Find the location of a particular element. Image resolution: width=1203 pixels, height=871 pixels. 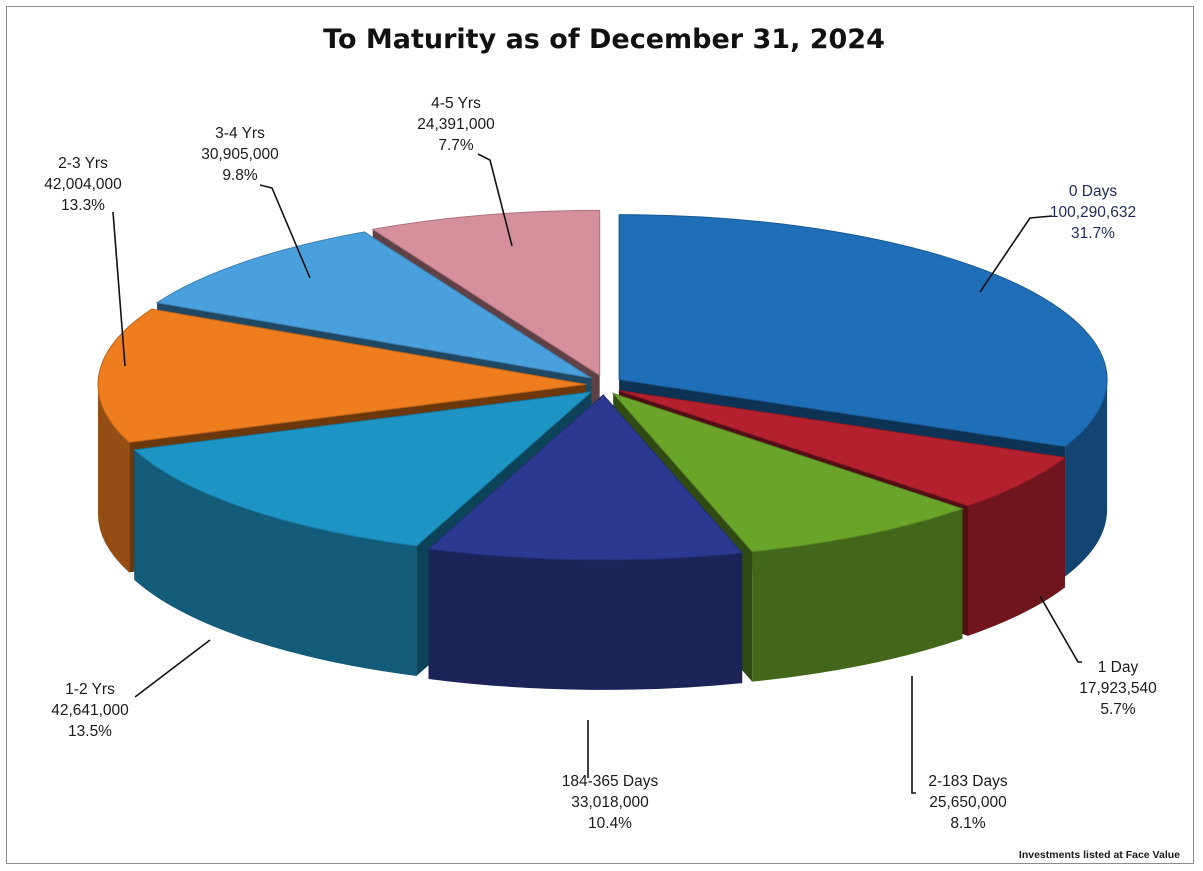

pie-slice-top-1-day is located at coordinates (842, 448).